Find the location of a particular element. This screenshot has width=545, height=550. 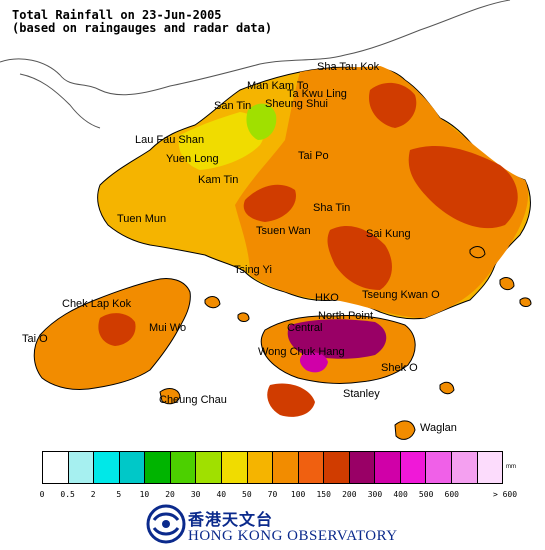

rain-zone-100-150-central is located at coordinates (269, 203).